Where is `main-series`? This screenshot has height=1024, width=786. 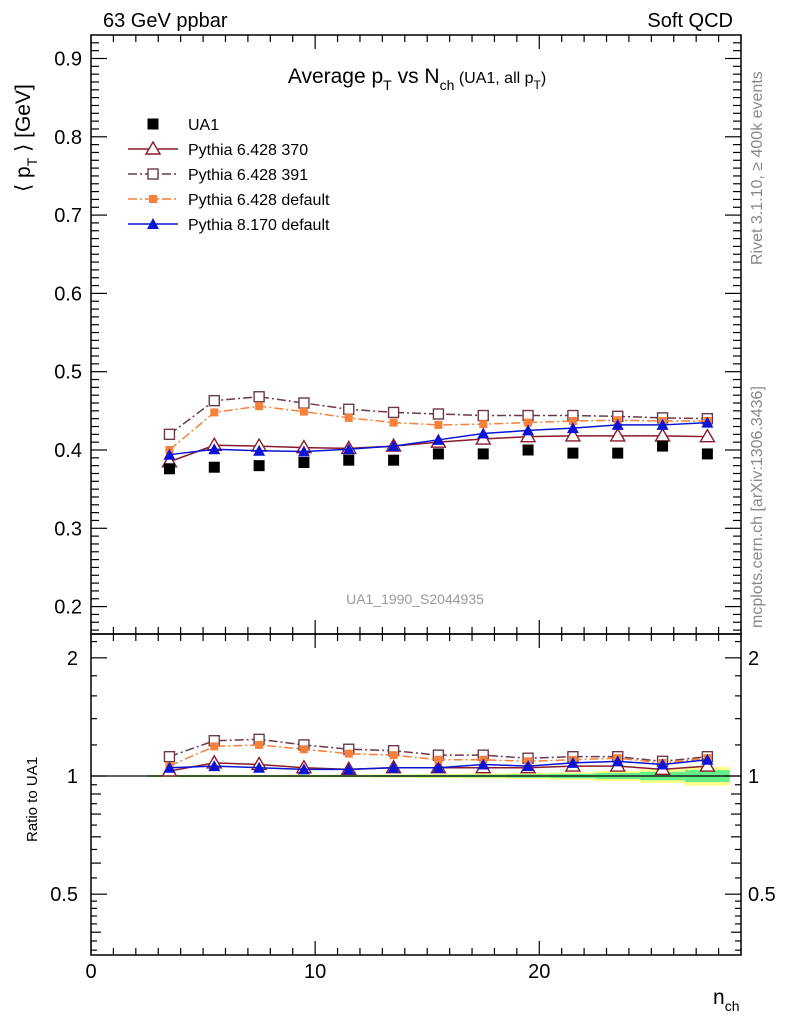 main-series is located at coordinates (438, 433).